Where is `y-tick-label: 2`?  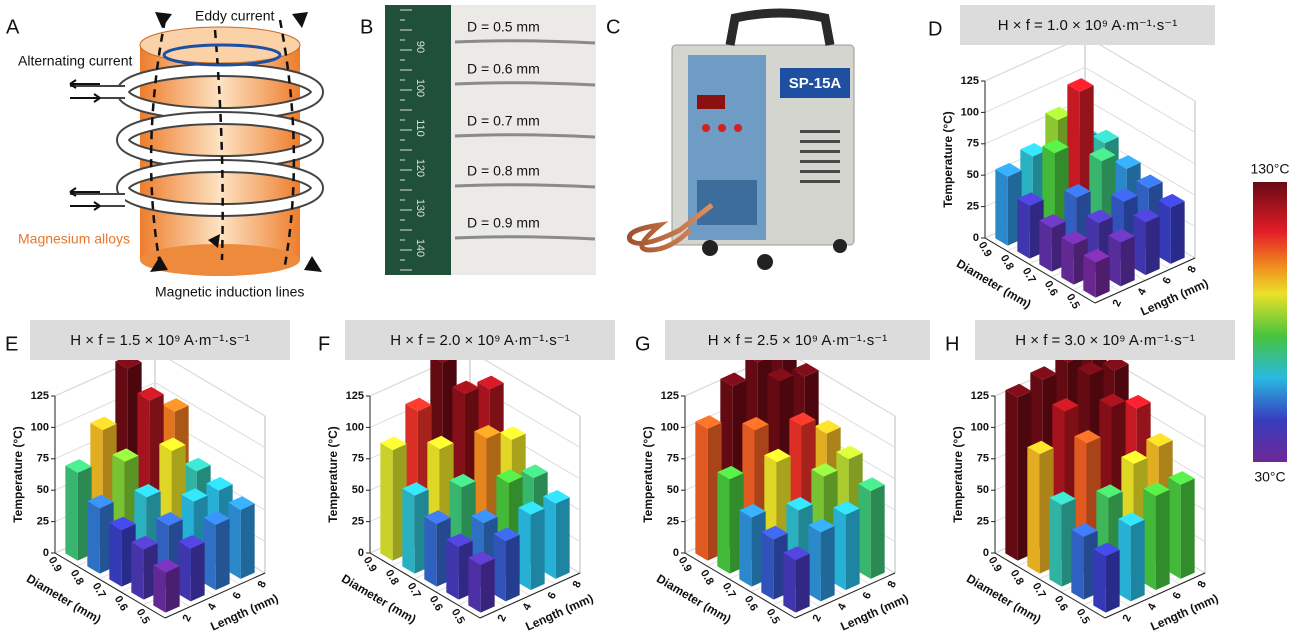 y-tick-label: 2 is located at coordinates (502, 618).